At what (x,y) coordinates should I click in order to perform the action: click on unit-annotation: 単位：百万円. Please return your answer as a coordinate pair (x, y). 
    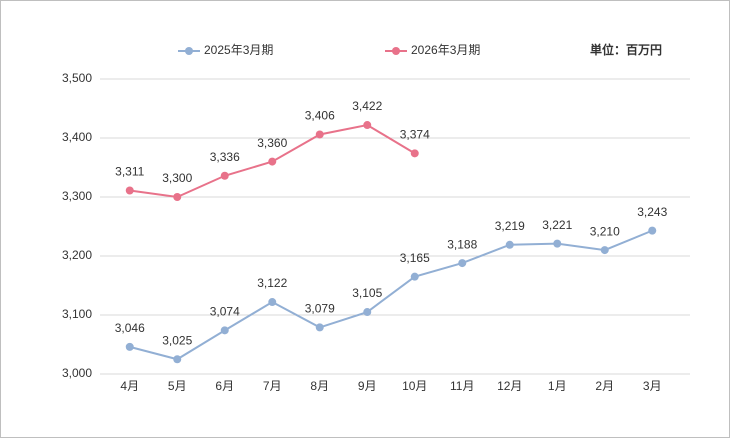
    Looking at the image, I should click on (626, 49).